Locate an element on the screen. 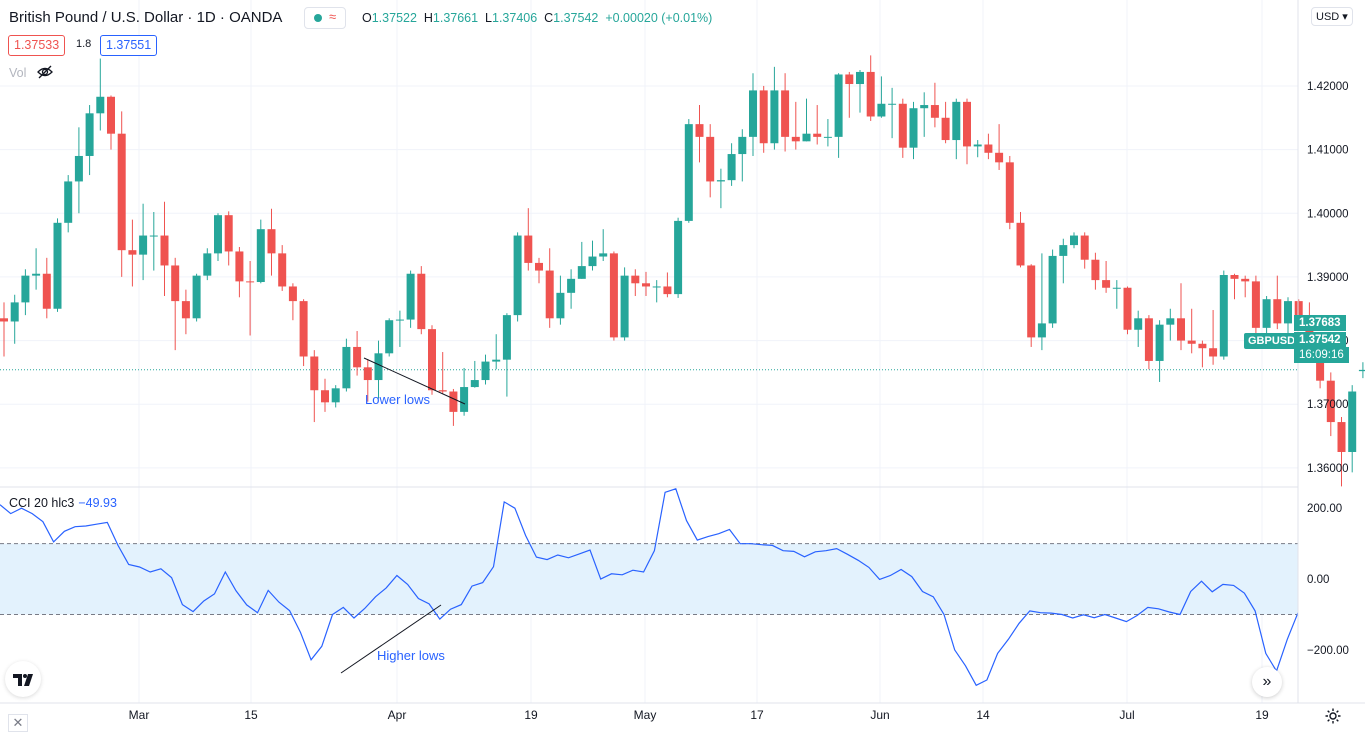 This screenshot has height=734, width=1365. market-status-indicator: ≈ is located at coordinates (325, 18).